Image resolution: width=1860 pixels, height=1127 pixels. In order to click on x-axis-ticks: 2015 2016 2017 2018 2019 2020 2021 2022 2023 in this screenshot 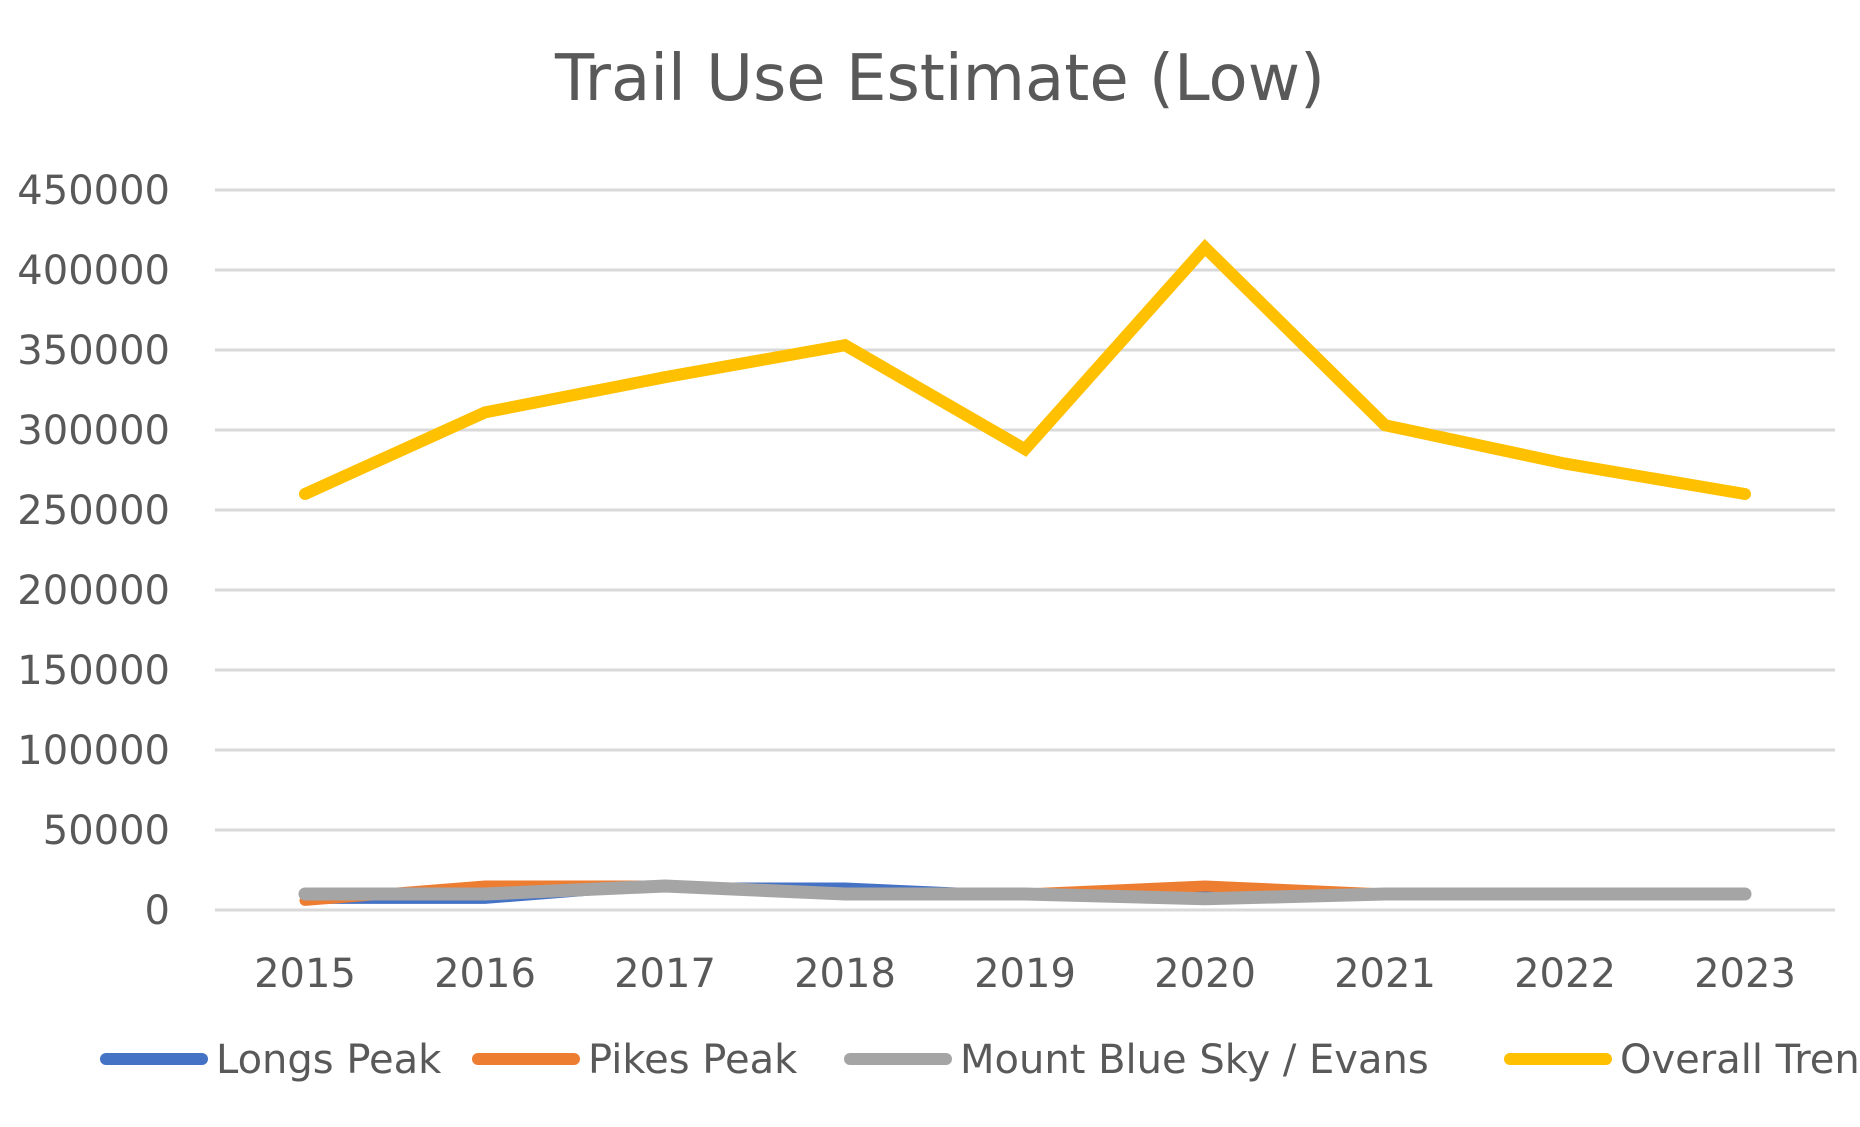, I will do `click(1025, 974)`.